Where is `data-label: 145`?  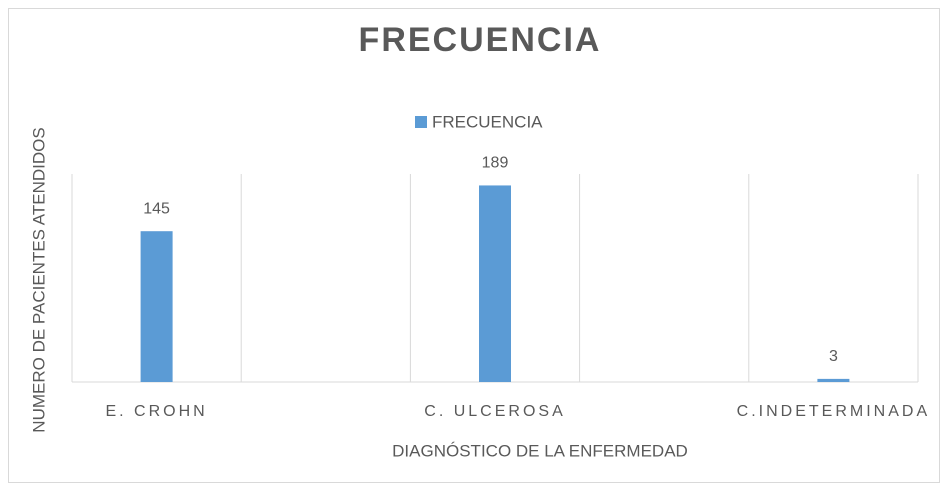 data-label: 145 is located at coordinates (156, 208).